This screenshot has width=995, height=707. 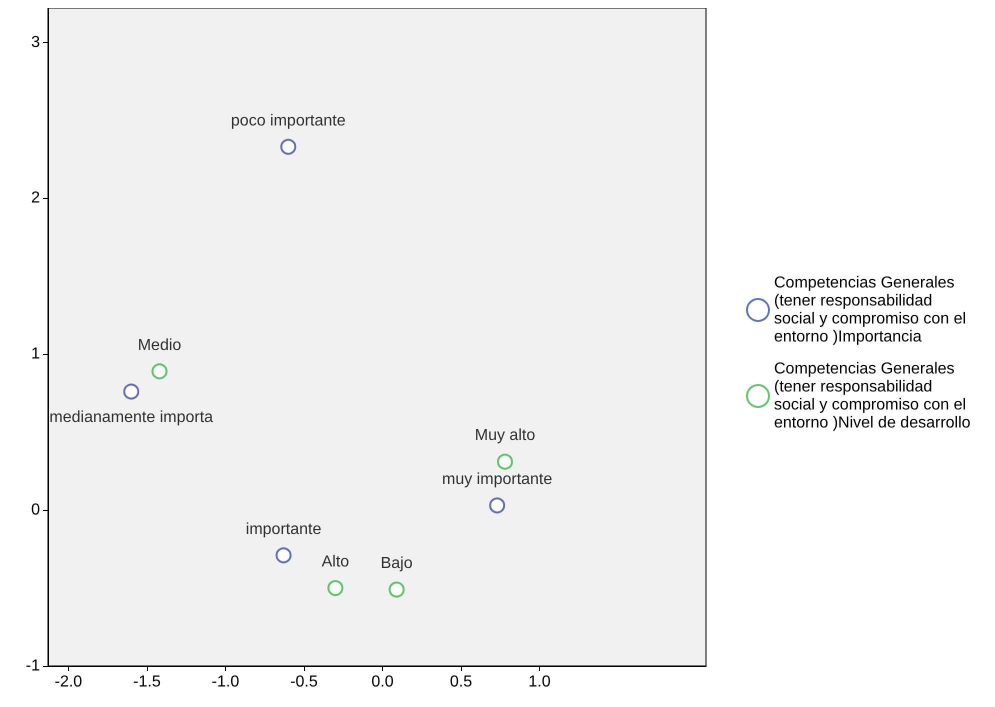 I want to click on annotation: Alto, so click(x=336, y=562).